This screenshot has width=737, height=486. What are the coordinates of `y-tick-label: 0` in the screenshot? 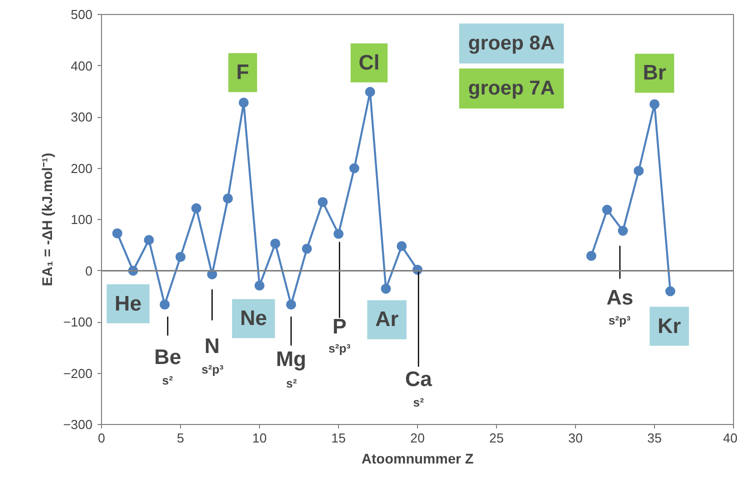 It's located at (89, 270).